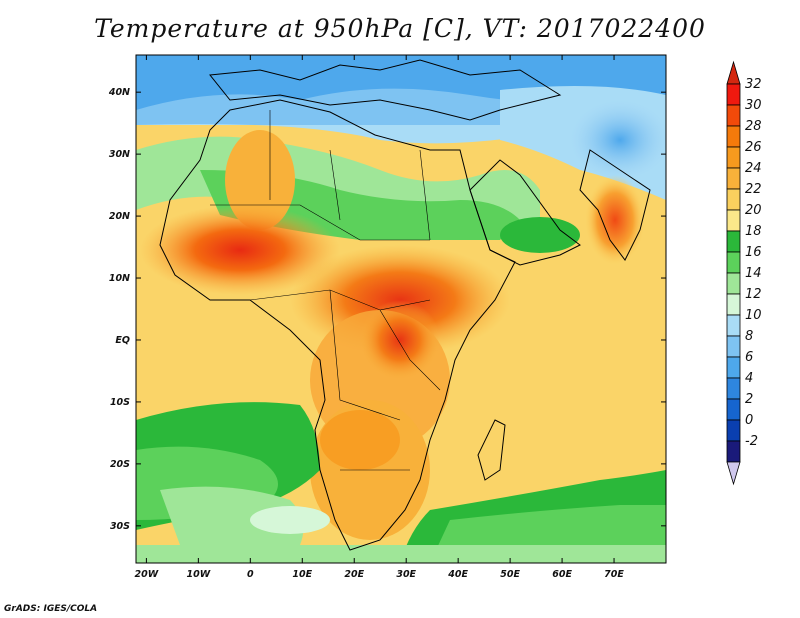 Image resolution: width=800 pixels, height=618 pixels. I want to click on europe-coastline, so click(385, 90).